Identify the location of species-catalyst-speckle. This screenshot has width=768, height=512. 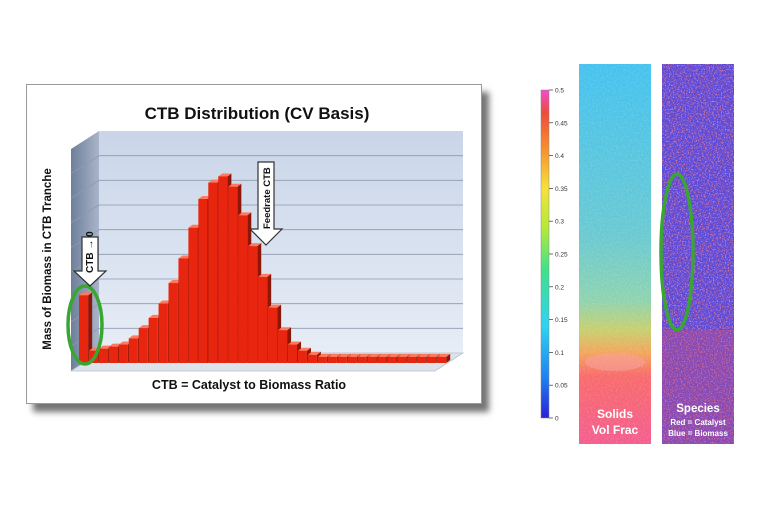
(698, 254).